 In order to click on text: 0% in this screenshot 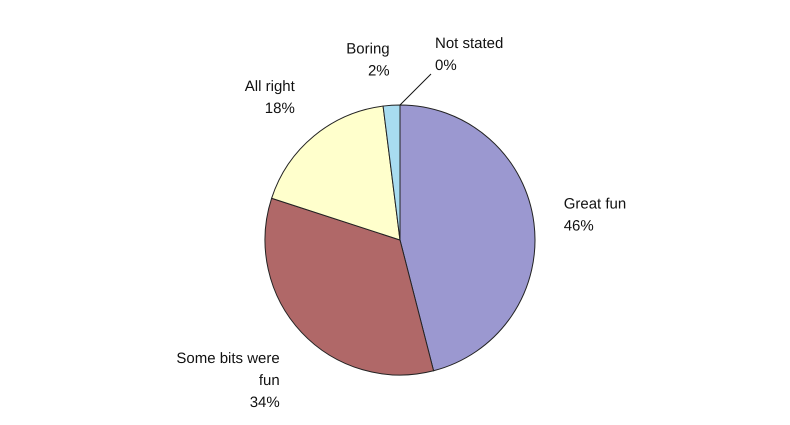, I will do `click(446, 65)`.